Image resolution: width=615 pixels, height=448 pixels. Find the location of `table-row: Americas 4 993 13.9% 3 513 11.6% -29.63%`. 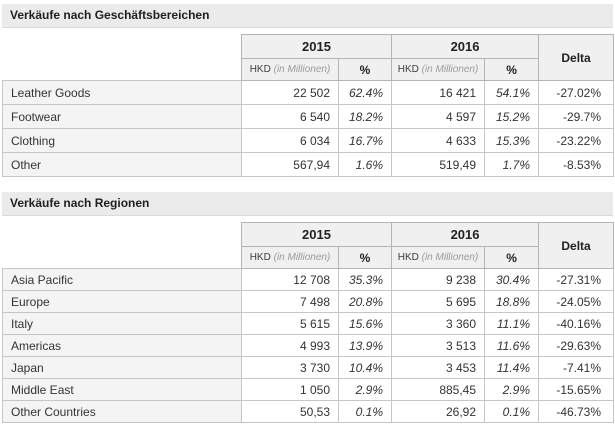

table-row: Americas 4 993 13.9% 3 513 11.6% -29.63% is located at coordinates (308, 345).